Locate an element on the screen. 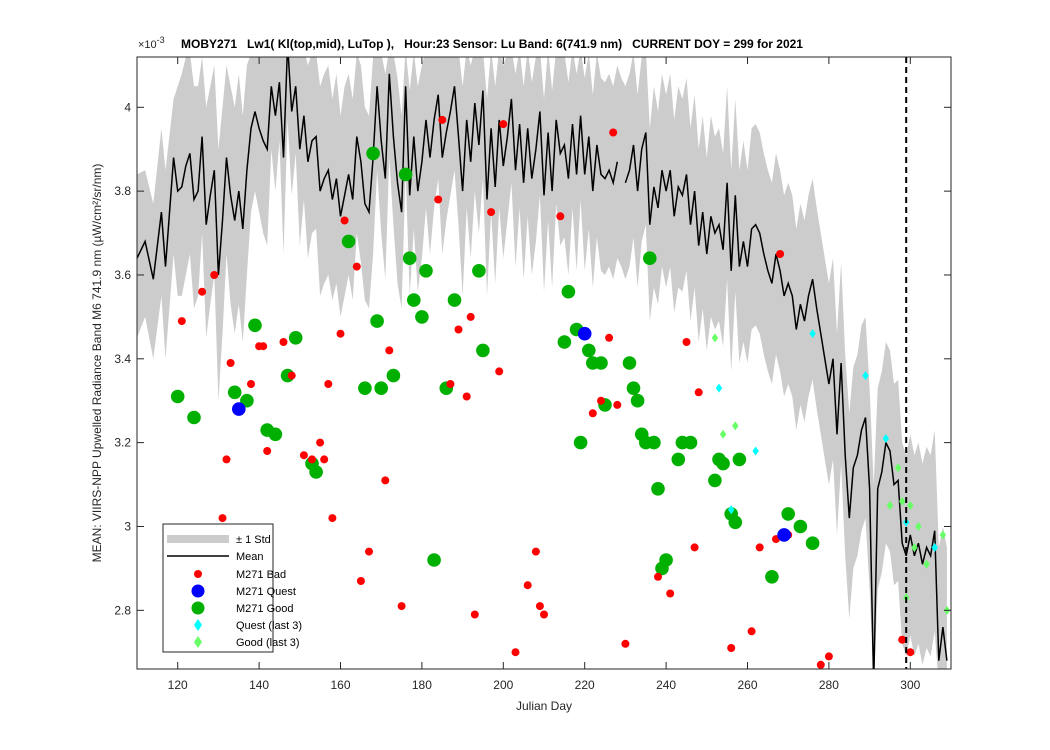 This screenshot has width=1050, height=750. legend-quest-last3-marker is located at coordinates (198, 625).